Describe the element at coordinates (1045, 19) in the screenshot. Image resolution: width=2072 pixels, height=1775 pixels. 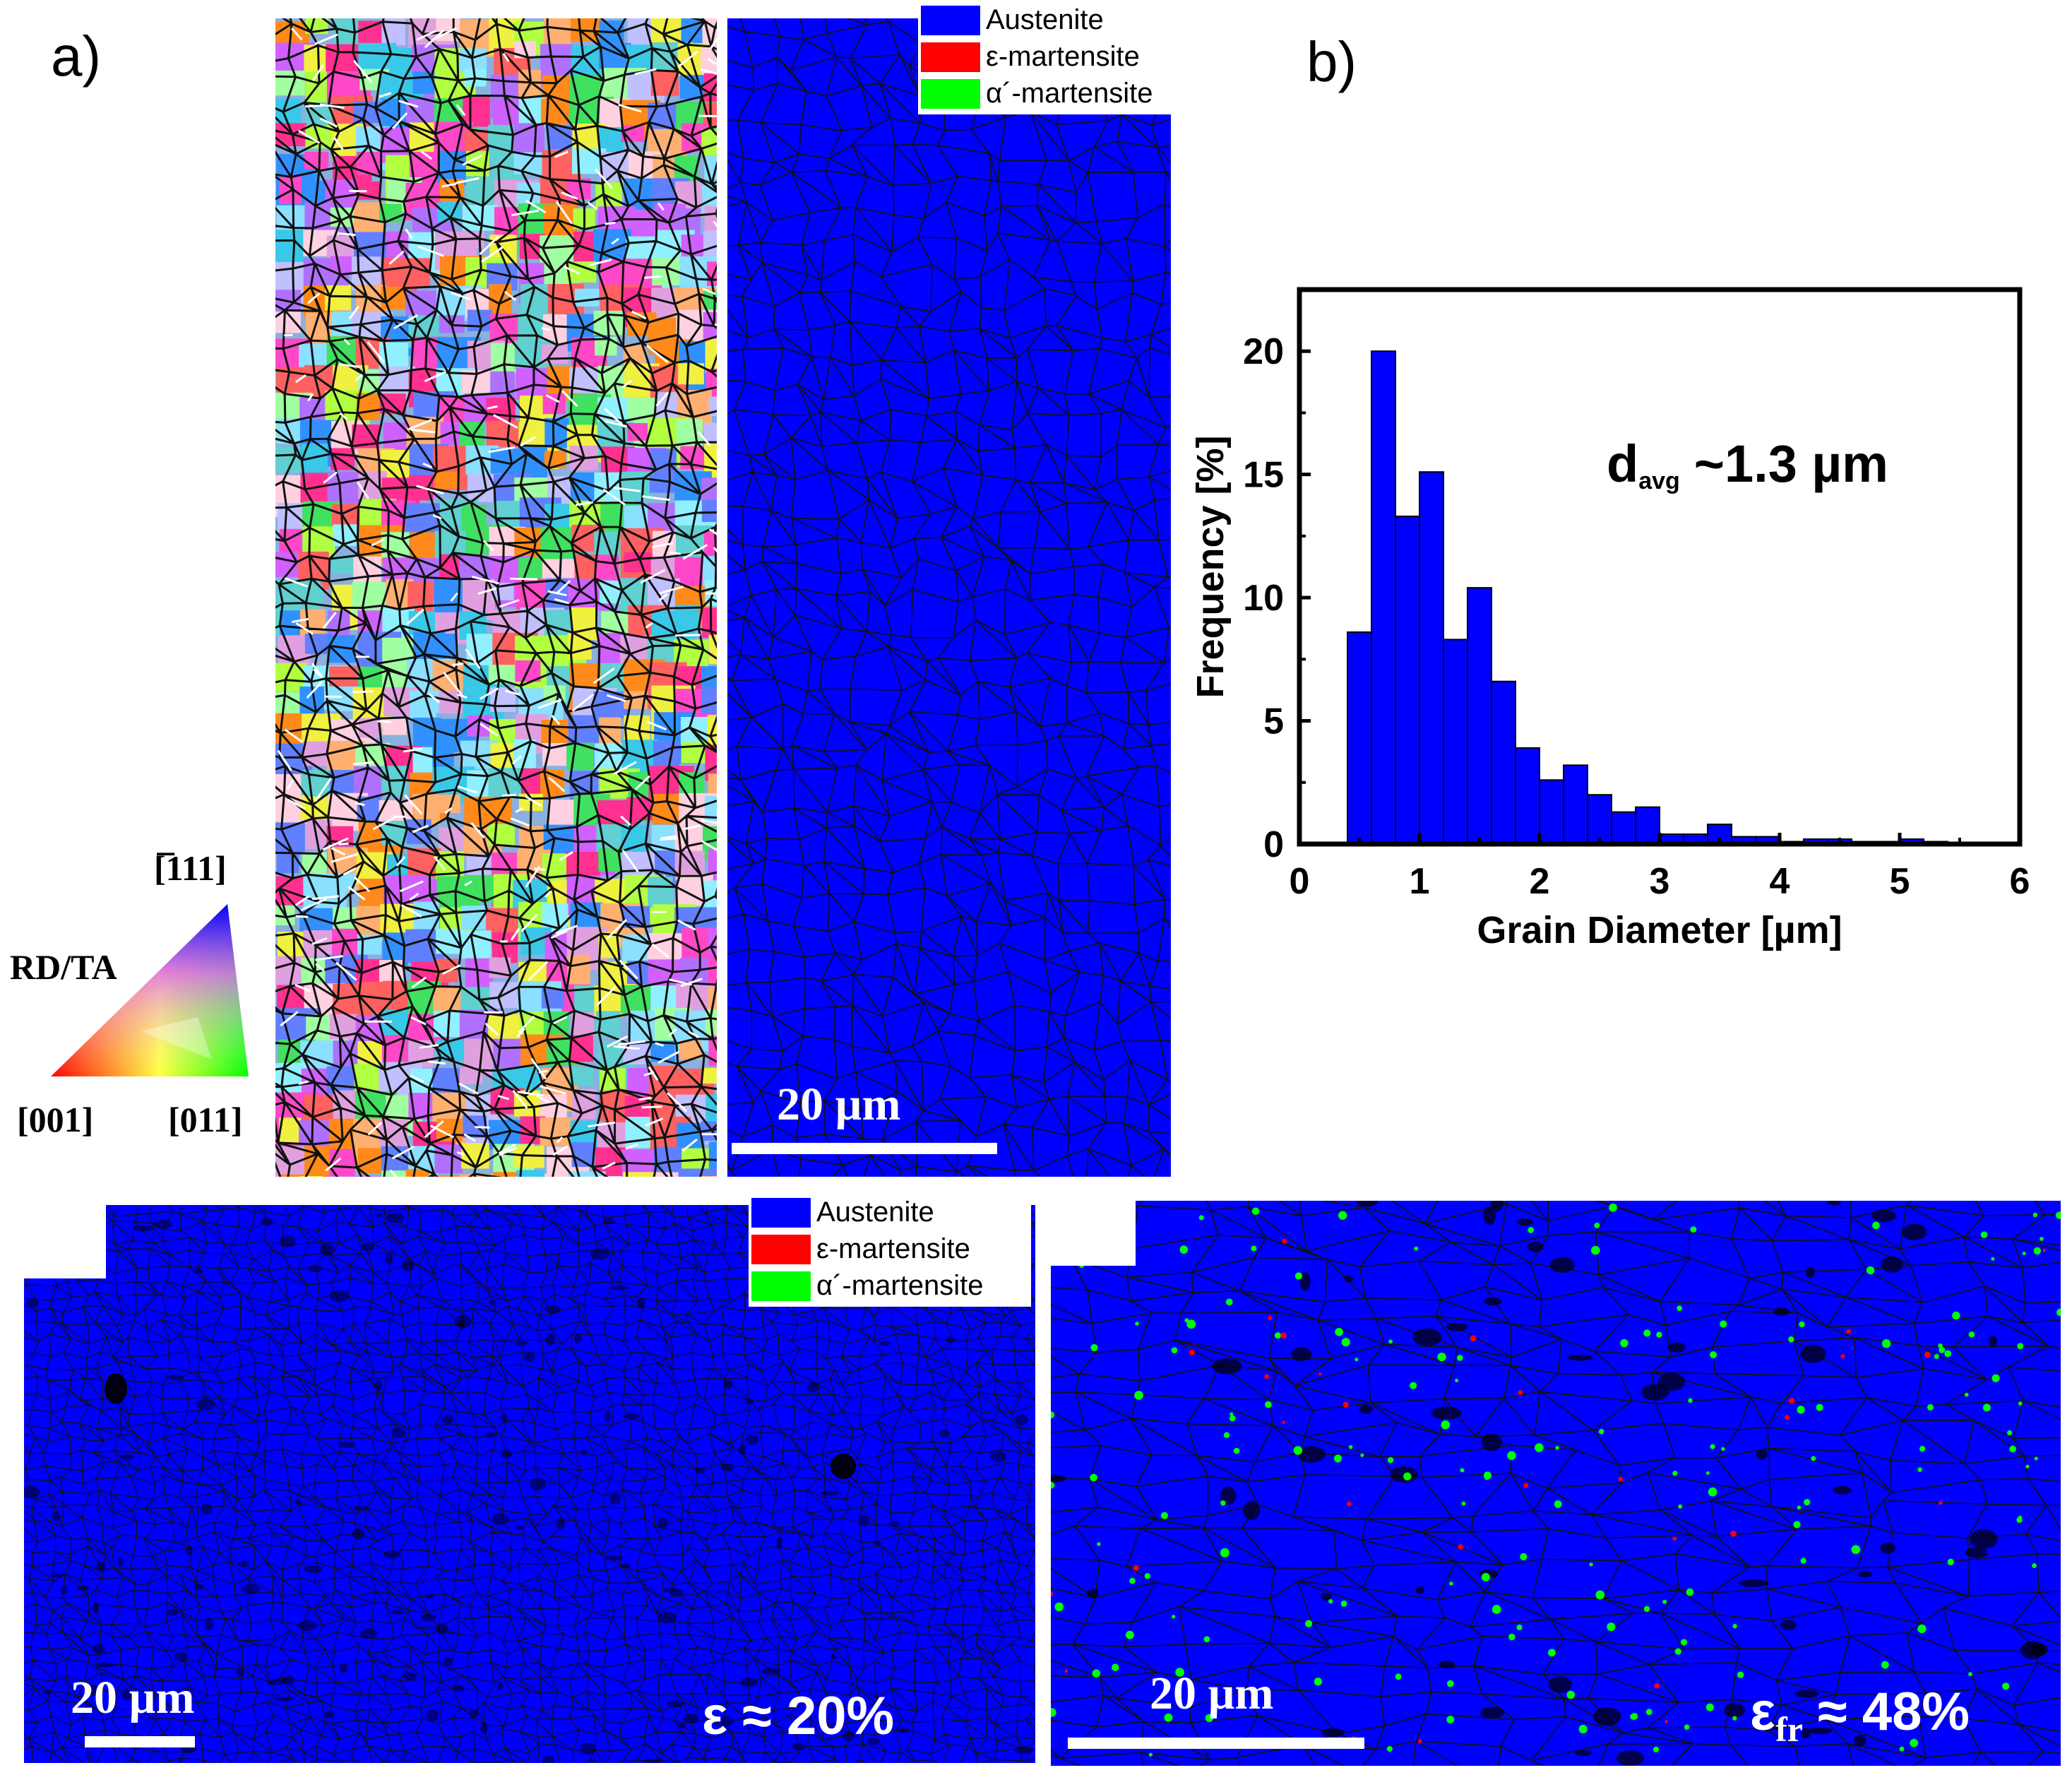
I see `legend-label-austenite: Austenite` at that location.